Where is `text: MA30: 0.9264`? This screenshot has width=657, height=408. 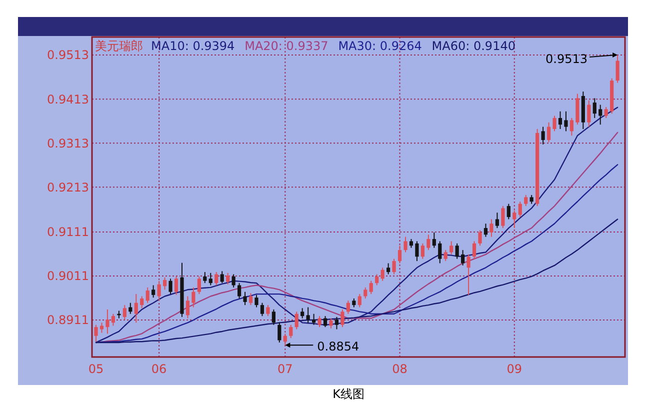
text: MA30: 0.9264 is located at coordinates (380, 46).